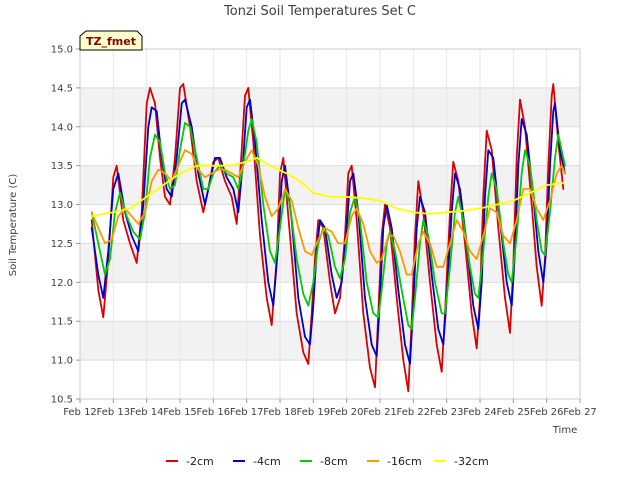 This screenshot has height=480, width=640. What do you see at coordinates (314, 412) in the screenshot?
I see `x-tick-label: Feb 19` at bounding box center [314, 412].